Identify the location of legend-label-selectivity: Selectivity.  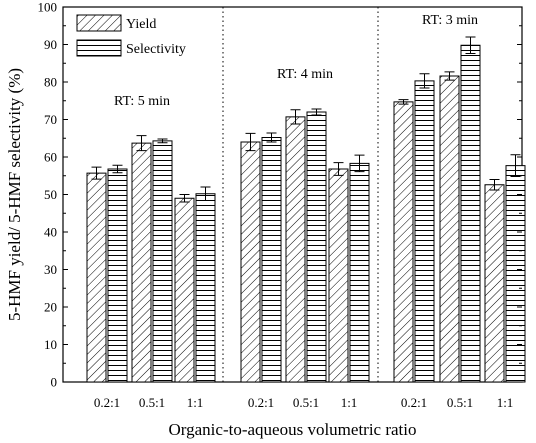
(156, 49).